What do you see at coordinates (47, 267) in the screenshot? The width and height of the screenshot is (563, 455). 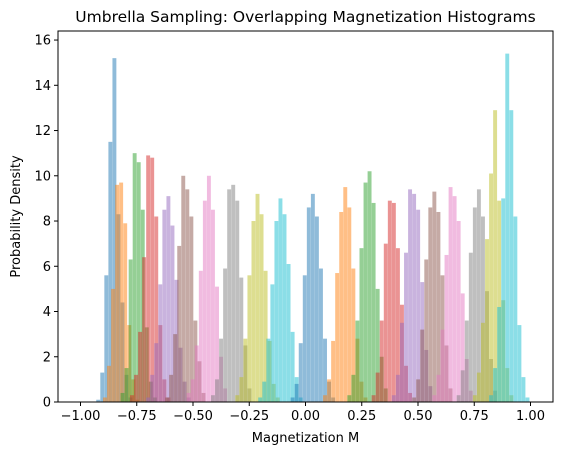 I see `y-tick-label: 6` at bounding box center [47, 267].